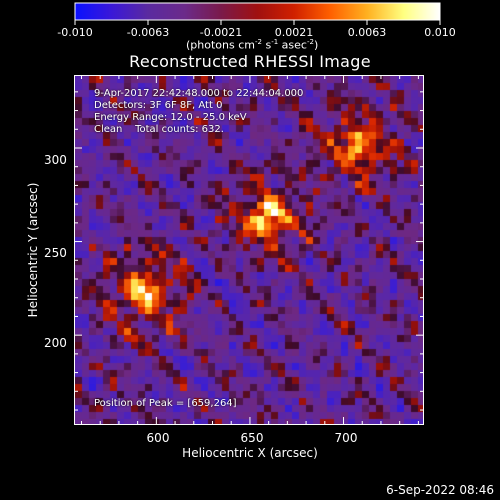 This screenshot has height=500, width=500. Describe the element at coordinates (55, 160) in the screenshot. I see `y-tick-label-300: 300` at that location.